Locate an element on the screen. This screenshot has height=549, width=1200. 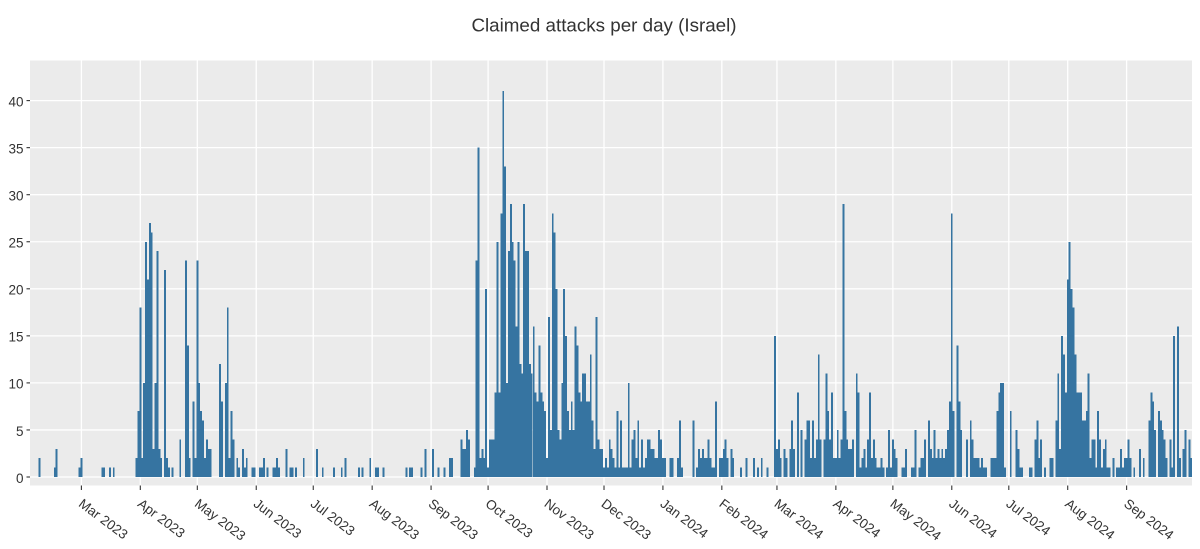
svg-text:Claimed attacks per day (Israe: Claimed attacks per day (Israel) is located at coordinates (603, 25).